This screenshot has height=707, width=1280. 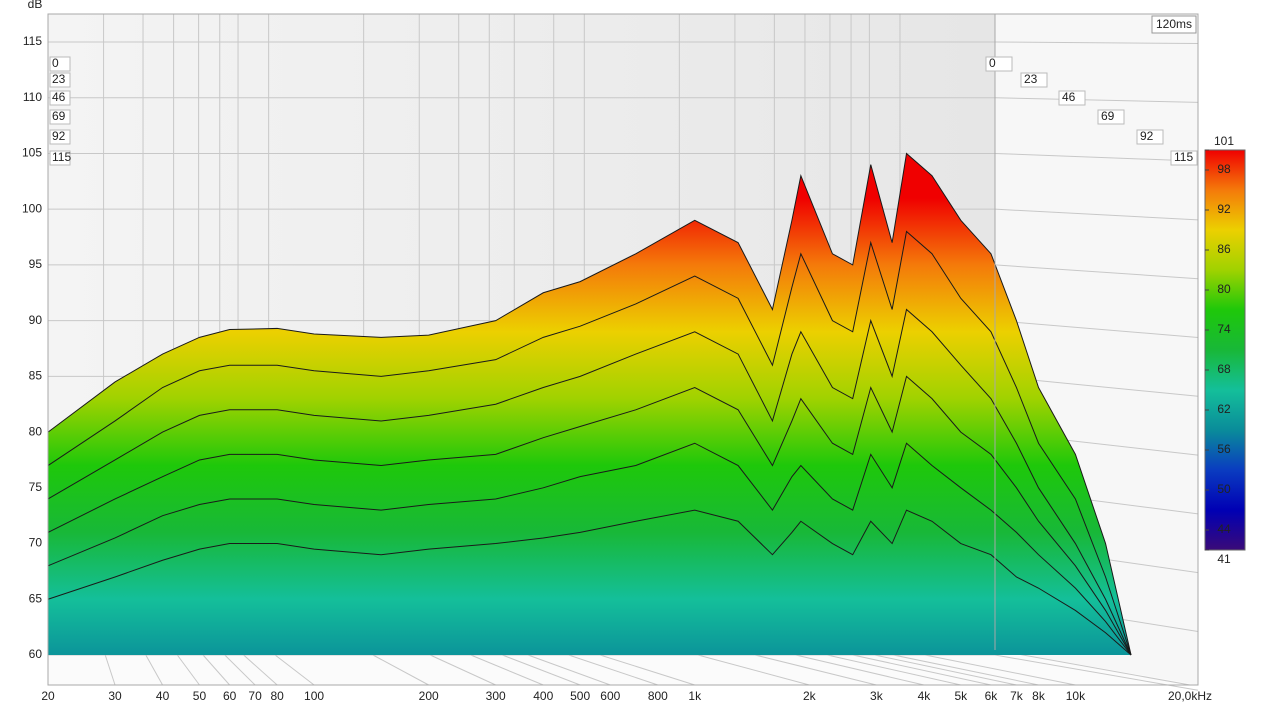 What do you see at coordinates (200, 696) in the screenshot?
I see `x-tick-label: 50` at bounding box center [200, 696].